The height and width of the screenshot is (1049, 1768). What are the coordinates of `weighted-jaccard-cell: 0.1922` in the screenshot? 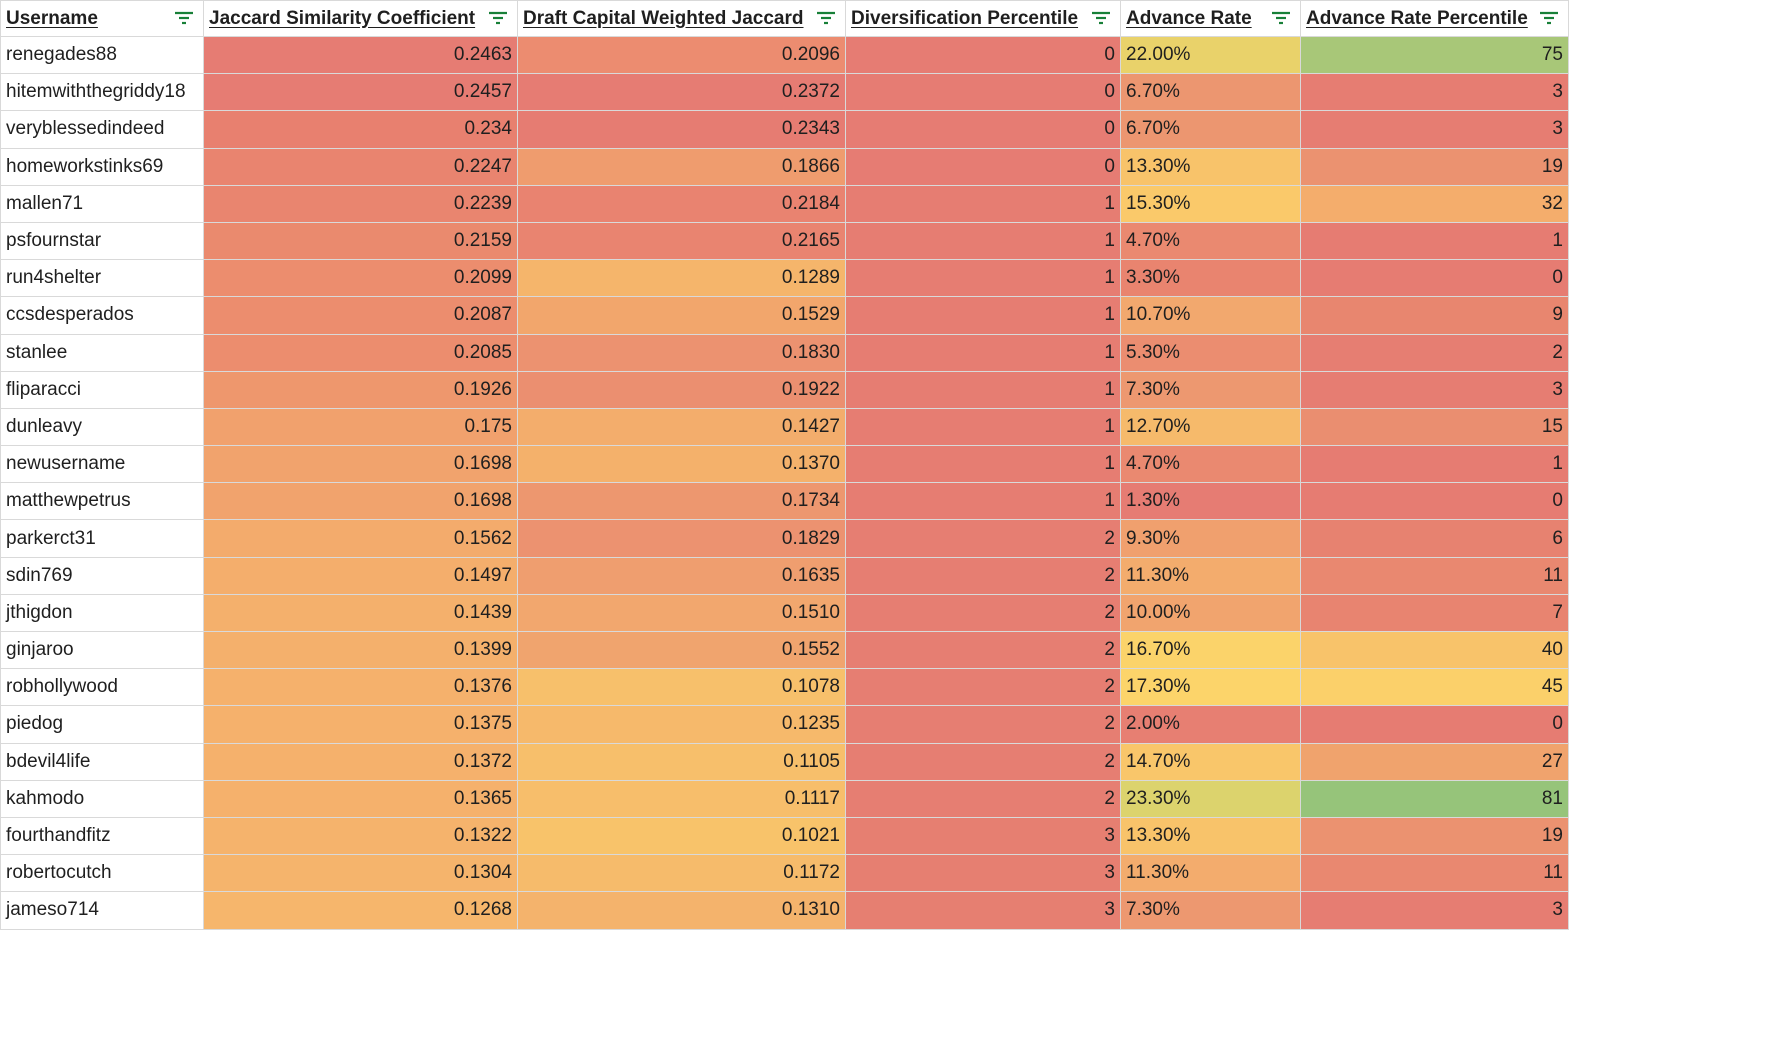 It's located at (681, 389).